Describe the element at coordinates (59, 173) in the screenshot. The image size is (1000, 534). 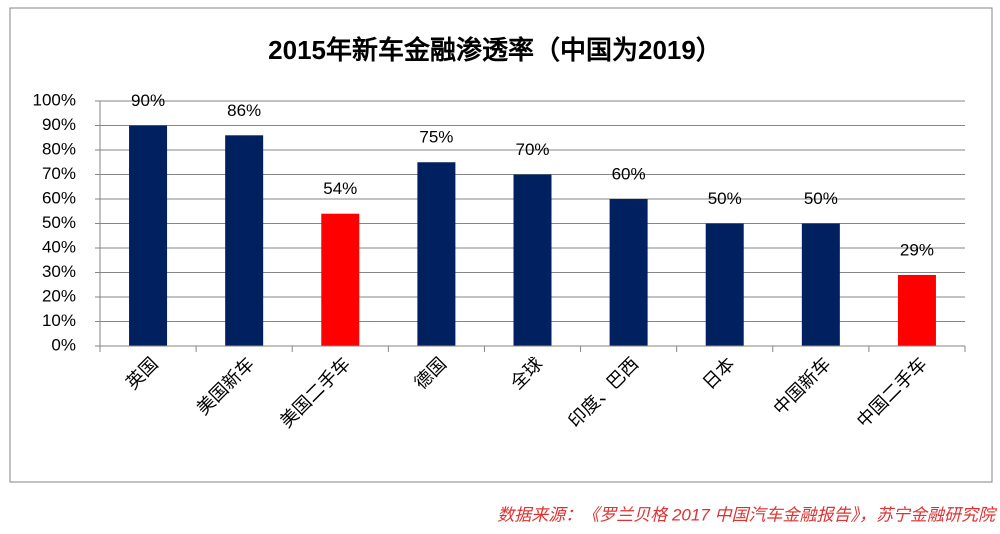
I see `y-tick-label: 70%` at that location.